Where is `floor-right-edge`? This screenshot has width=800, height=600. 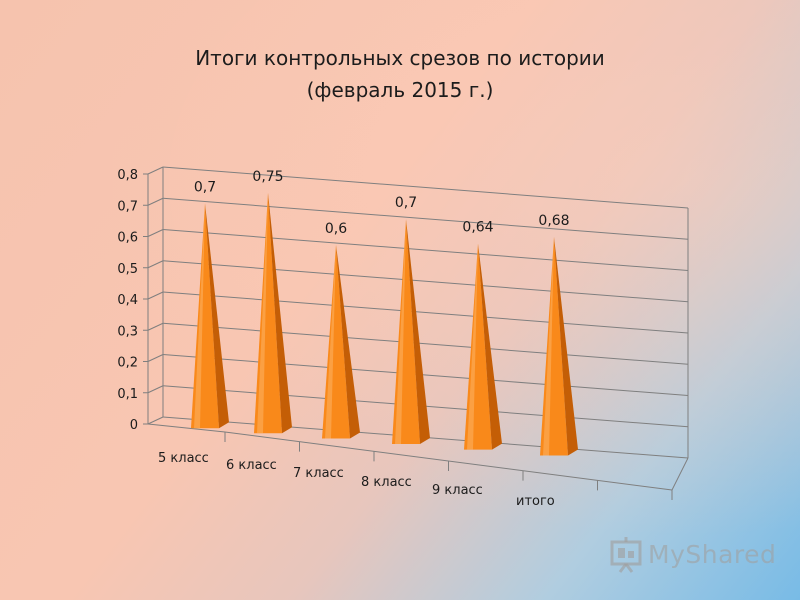
floor-right-edge is located at coordinates (680, 474).